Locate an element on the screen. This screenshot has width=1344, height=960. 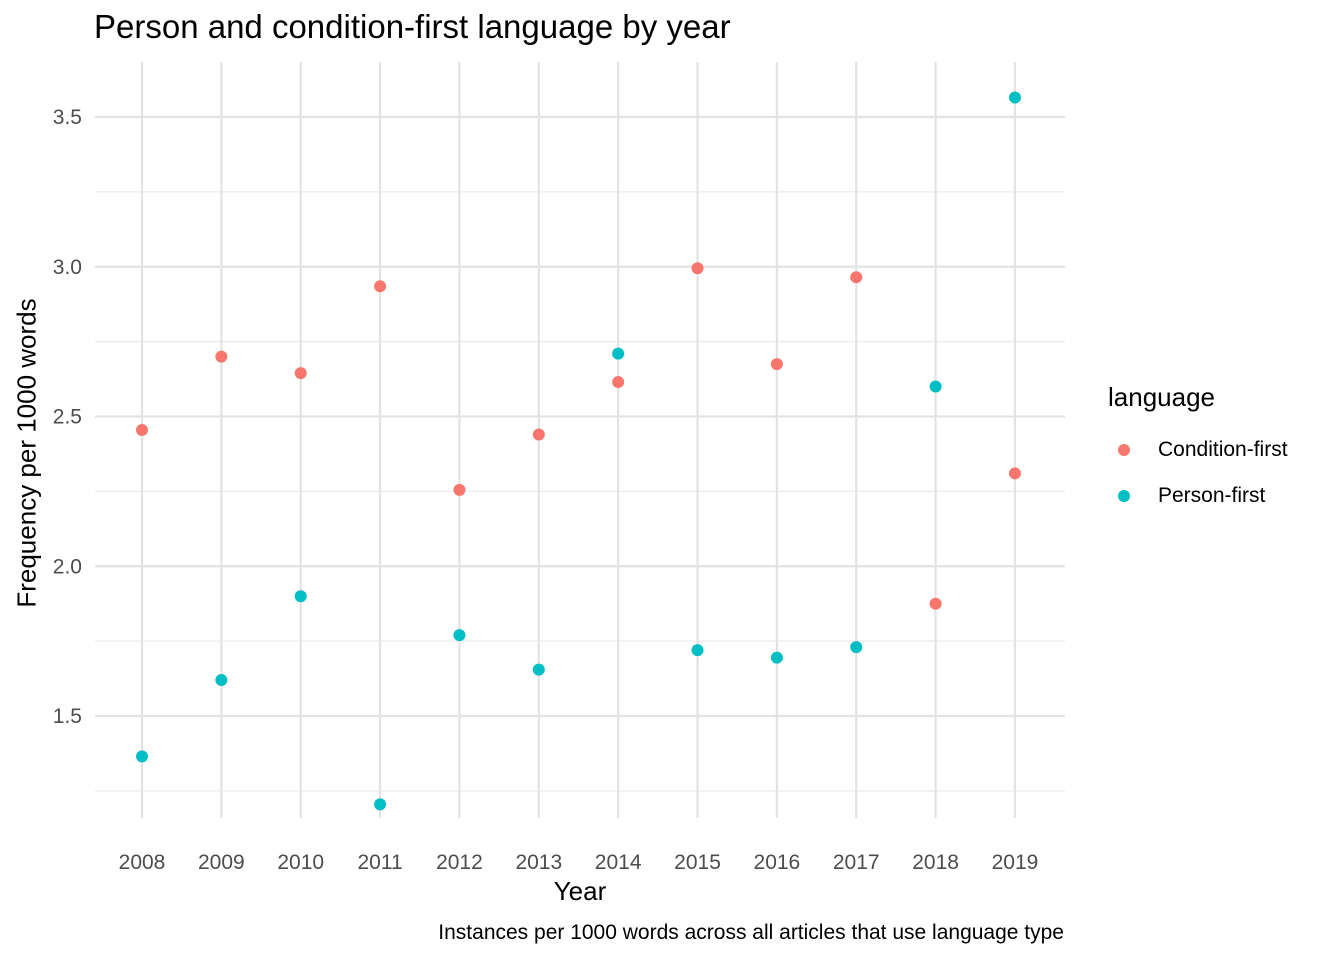
point-person-first-2011 is located at coordinates (380, 804).